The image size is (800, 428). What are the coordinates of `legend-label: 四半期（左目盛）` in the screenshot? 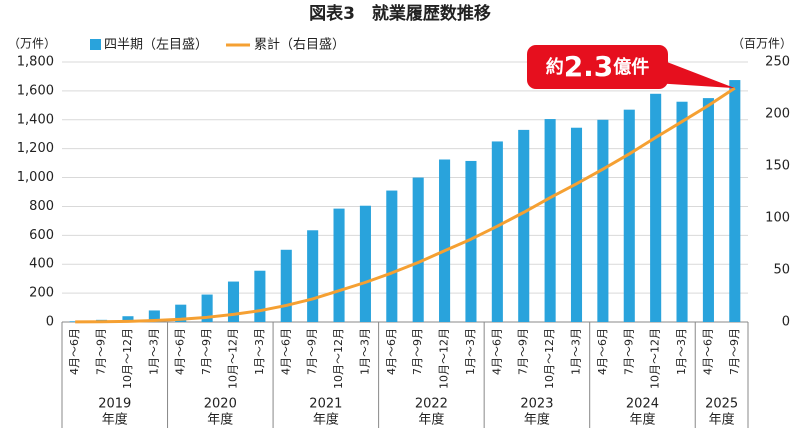 It's located at (156, 45).